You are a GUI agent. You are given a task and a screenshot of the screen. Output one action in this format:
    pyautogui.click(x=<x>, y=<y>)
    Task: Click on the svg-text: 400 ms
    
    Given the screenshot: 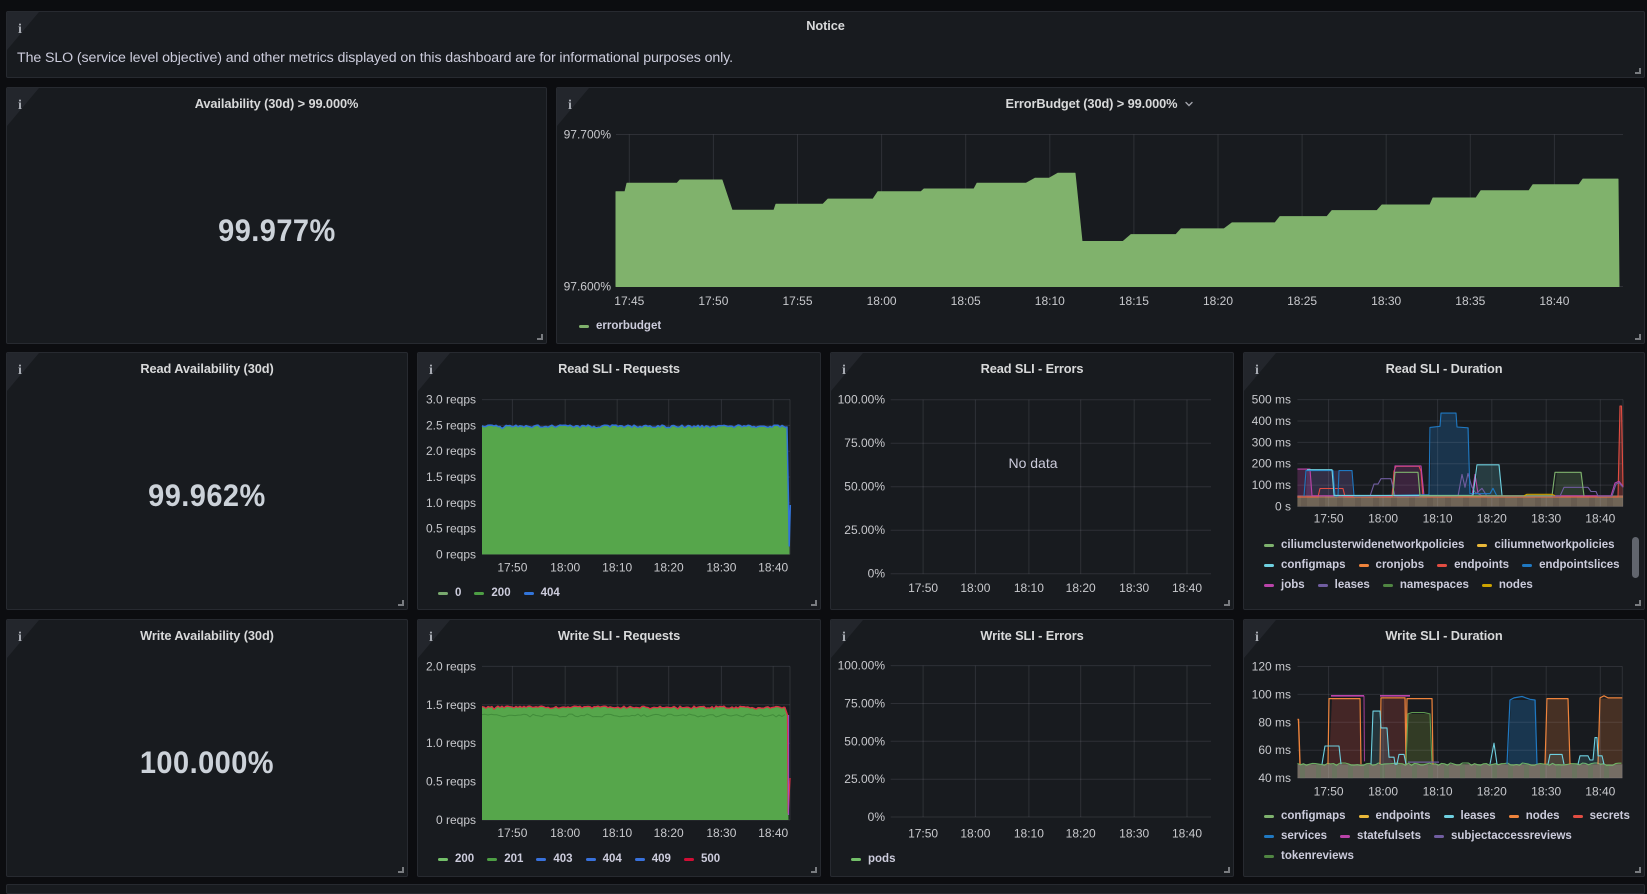 What is the action you would take?
    pyautogui.click(x=1271, y=421)
    